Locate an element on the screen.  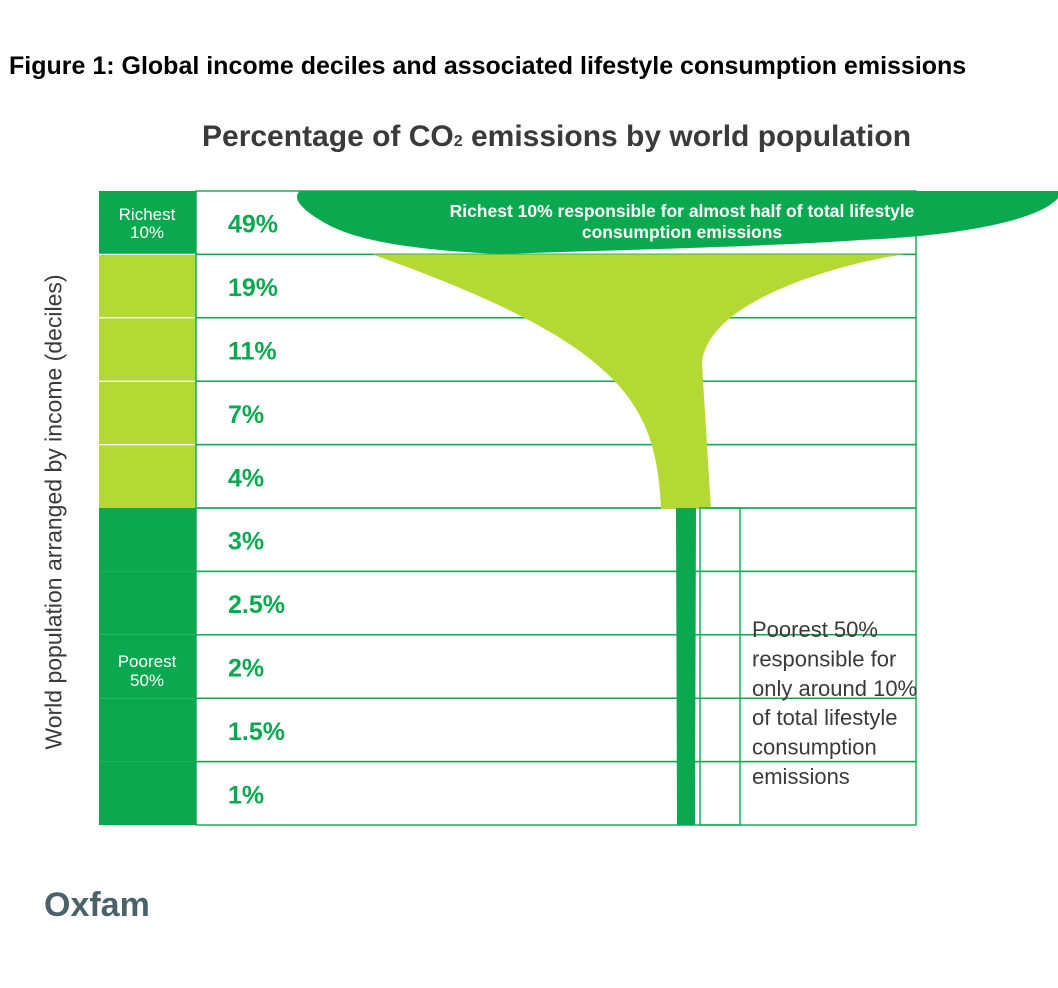
value-label: 11% is located at coordinates (252, 352).